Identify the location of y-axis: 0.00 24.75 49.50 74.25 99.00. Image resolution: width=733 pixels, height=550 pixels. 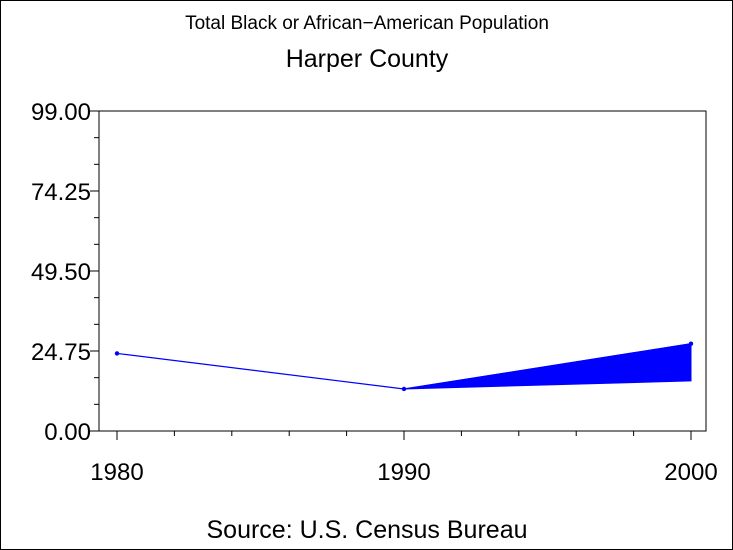
(65, 272).